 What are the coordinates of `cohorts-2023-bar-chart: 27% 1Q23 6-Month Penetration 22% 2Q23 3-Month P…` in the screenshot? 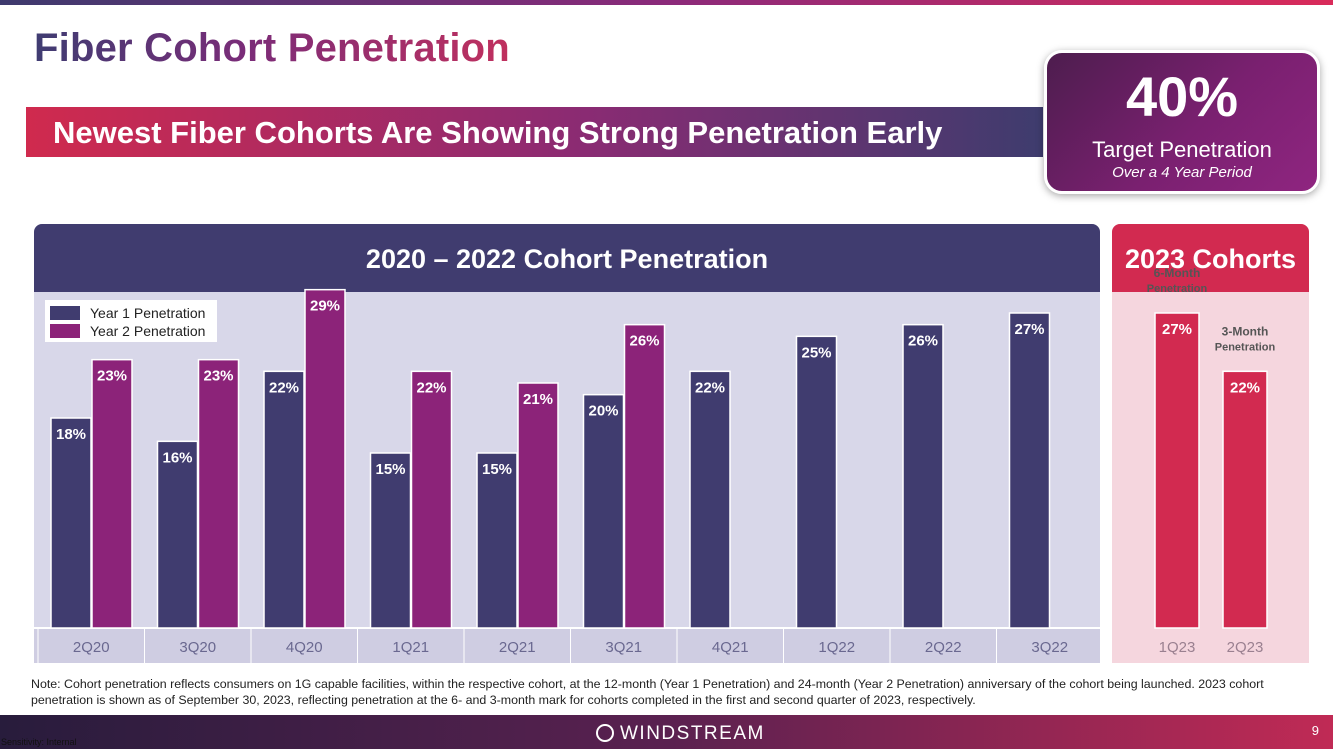 It's located at (1211, 461).